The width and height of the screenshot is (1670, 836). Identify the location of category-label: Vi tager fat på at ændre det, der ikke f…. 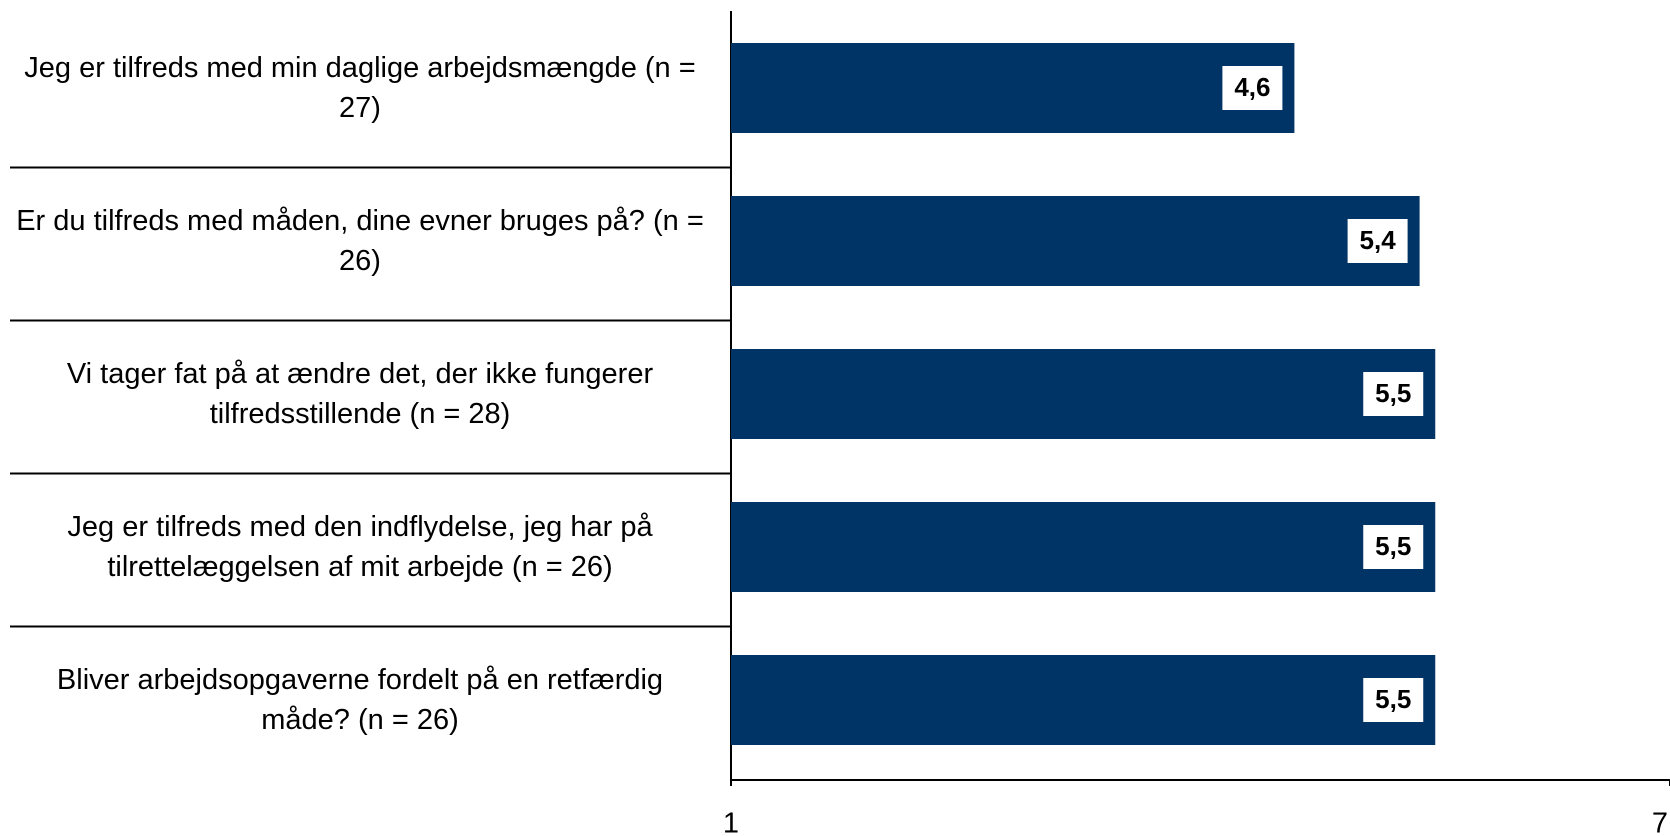
(360, 394).